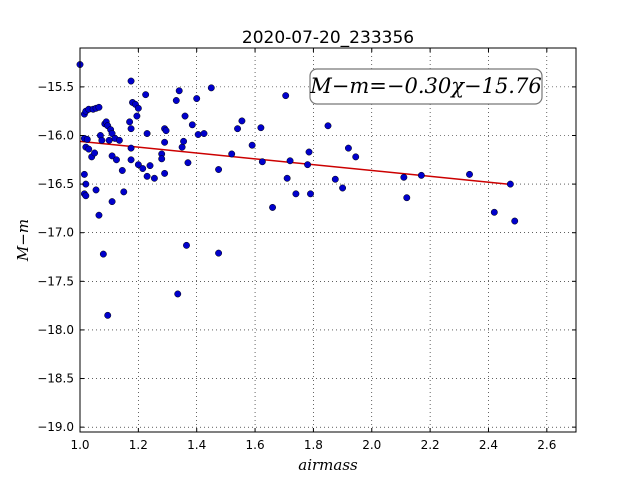 The height and width of the screenshot is (480, 640). Describe the element at coordinates (328, 465) in the screenshot. I see `x-axis-label: airmass` at that location.